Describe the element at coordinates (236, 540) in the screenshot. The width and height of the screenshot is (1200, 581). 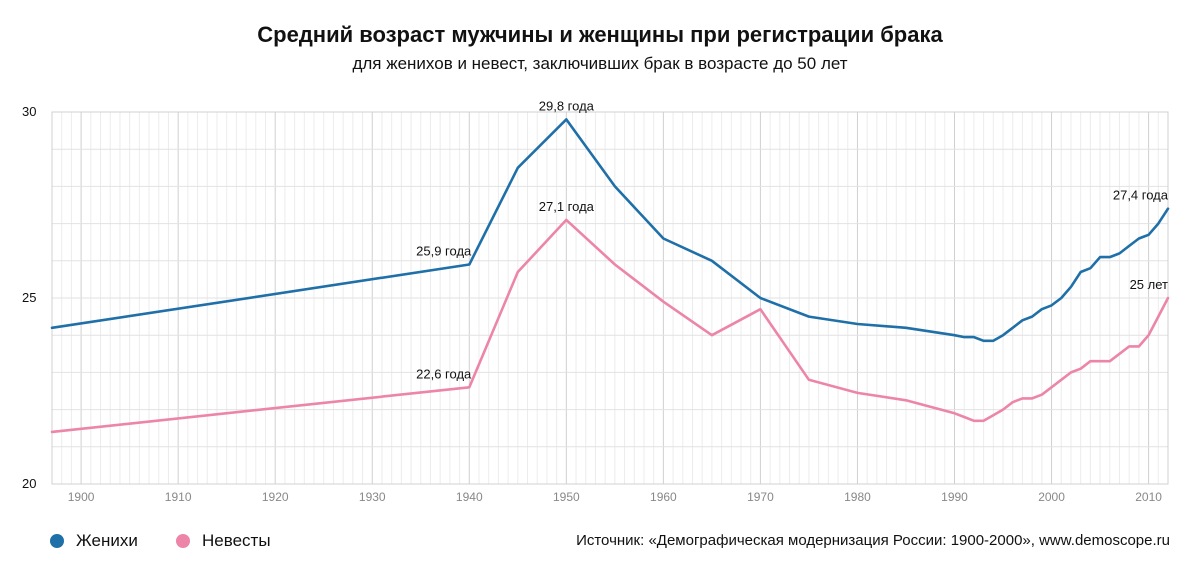
I see `legend-label-brides: Невесты` at that location.